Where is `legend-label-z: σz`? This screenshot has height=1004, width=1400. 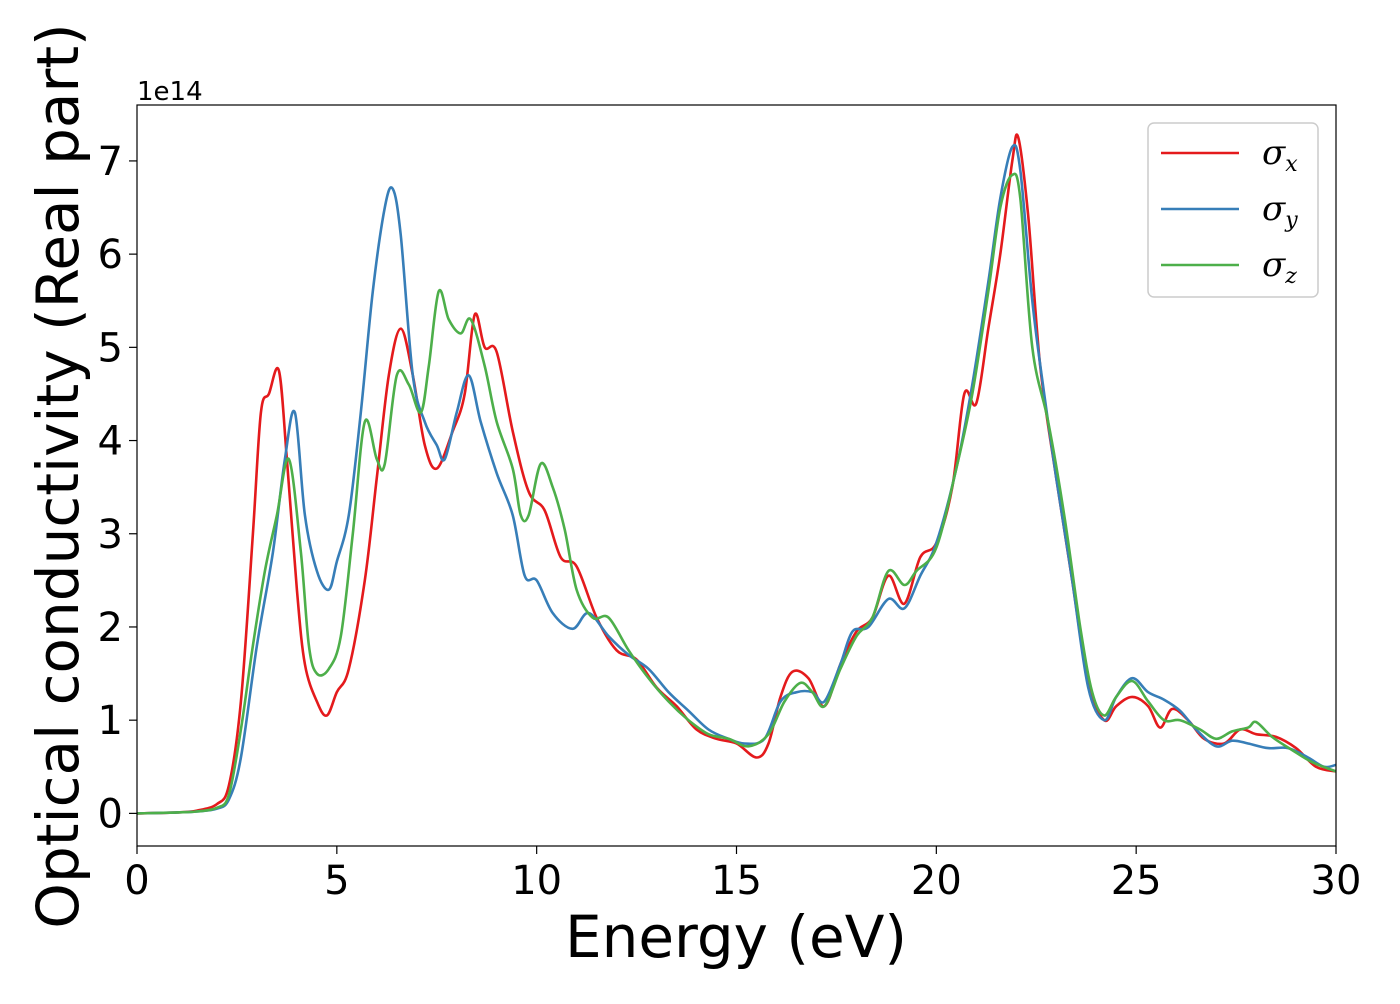 legend-label-z: σz is located at coordinates (1279, 267).